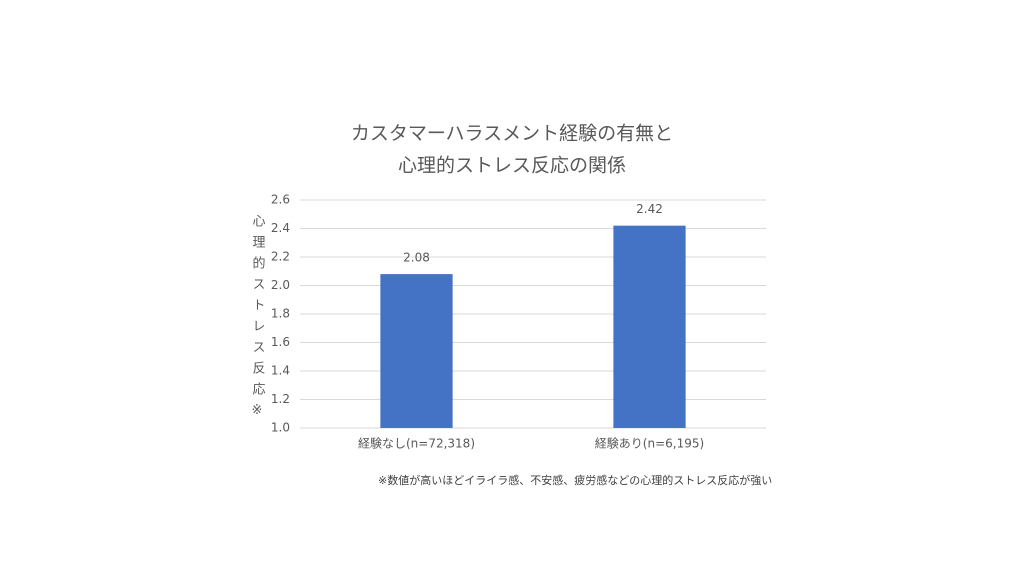 This screenshot has height=576, width=1024. Describe the element at coordinates (512, 134) in the screenshot. I see `chart-title: カスタマーハラスメント経験の有無と` at that location.